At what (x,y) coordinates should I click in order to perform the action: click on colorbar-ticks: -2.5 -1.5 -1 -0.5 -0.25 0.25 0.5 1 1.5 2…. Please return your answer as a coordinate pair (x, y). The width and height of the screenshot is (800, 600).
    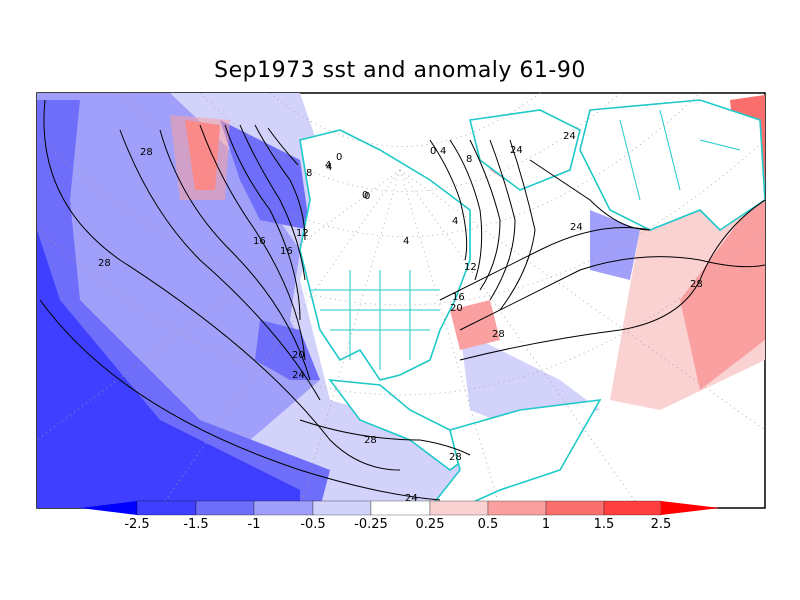
    Looking at the image, I should click on (397, 524).